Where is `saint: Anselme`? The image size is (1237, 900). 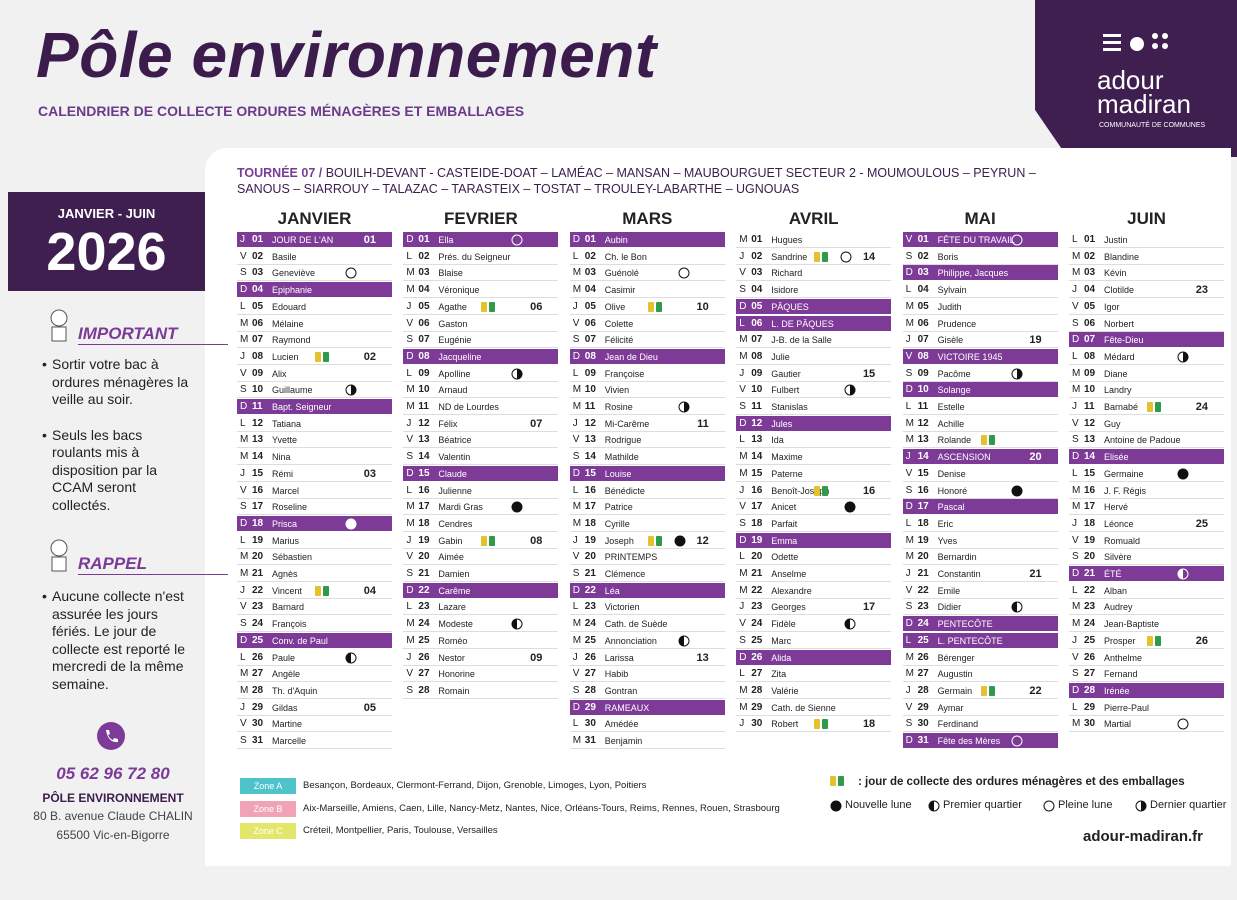
saint: Anselme is located at coordinates (789, 574).